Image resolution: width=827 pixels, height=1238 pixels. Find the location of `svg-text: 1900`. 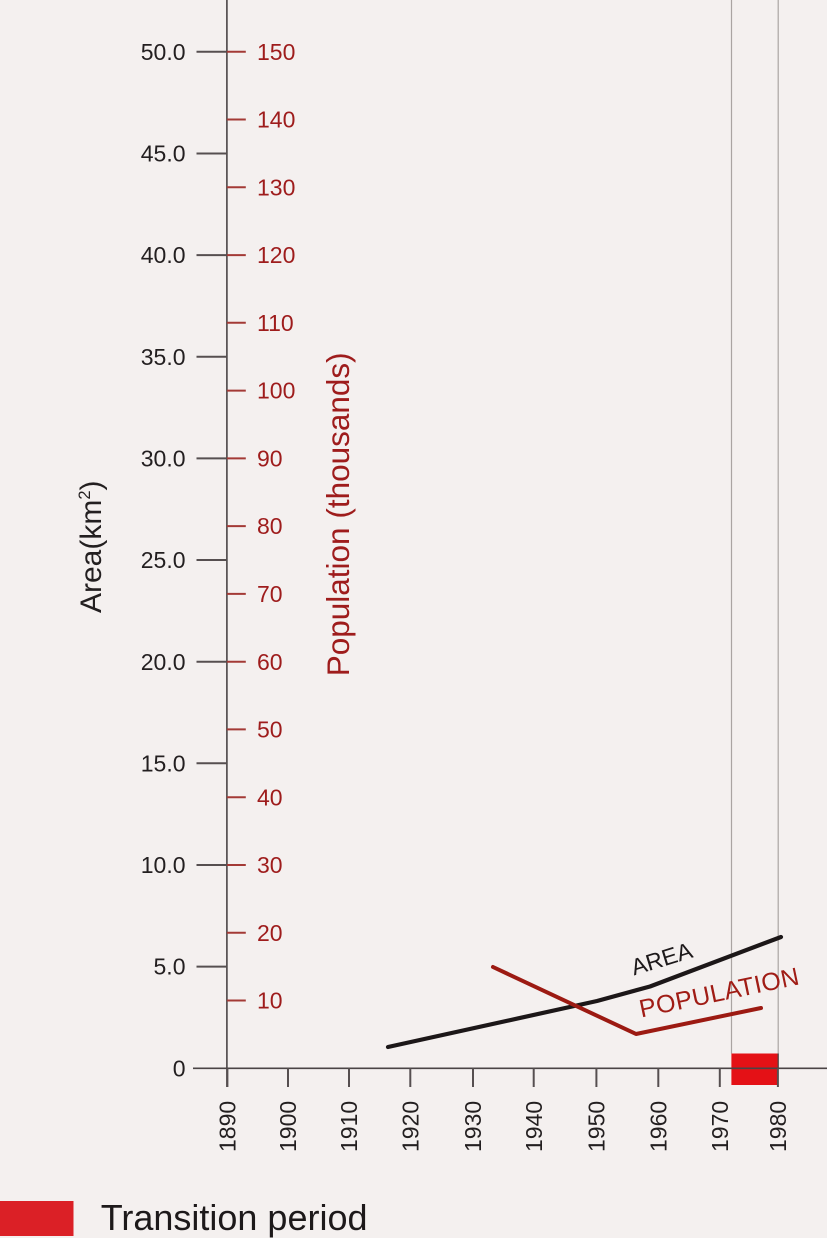

svg-text: 1900 is located at coordinates (288, 1126).